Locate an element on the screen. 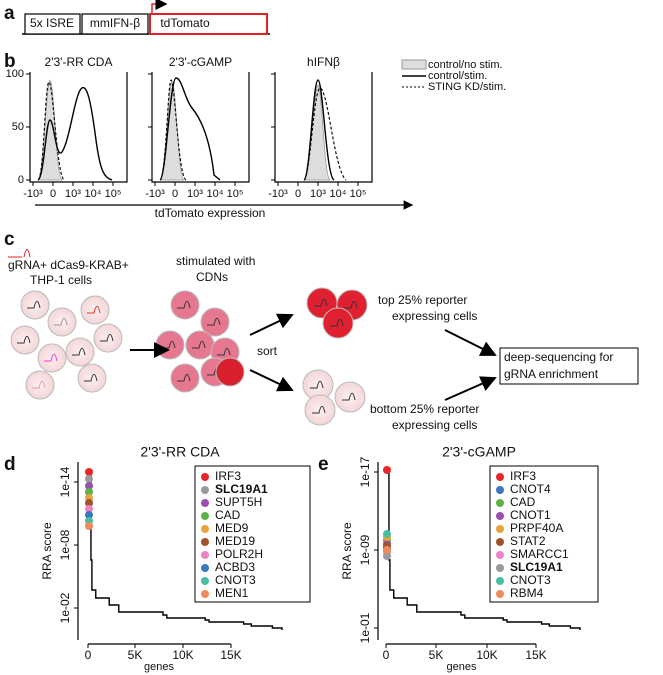  legend-label: SUPT5H is located at coordinates (238, 502).